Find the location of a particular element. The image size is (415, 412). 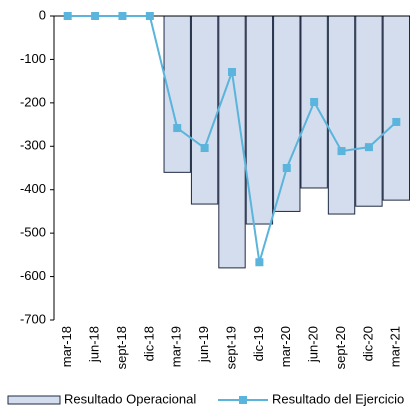

x-tick-label: mar-20 is located at coordinates (285, 346).